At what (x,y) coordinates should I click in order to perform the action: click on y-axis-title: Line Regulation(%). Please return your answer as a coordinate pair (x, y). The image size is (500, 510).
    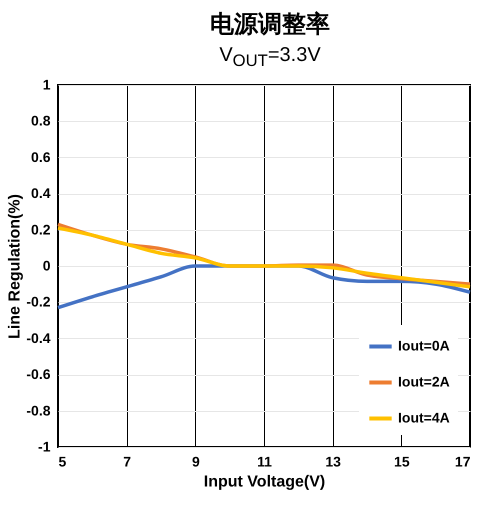
    Looking at the image, I should click on (15, 266).